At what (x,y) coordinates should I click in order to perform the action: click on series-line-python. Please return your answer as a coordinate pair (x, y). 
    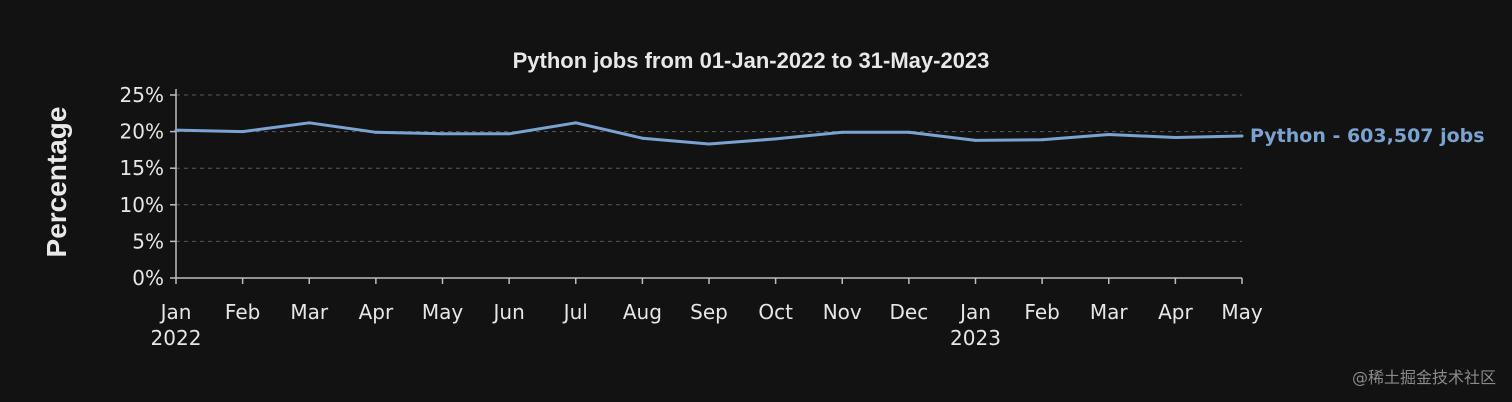
    Looking at the image, I should click on (709, 133).